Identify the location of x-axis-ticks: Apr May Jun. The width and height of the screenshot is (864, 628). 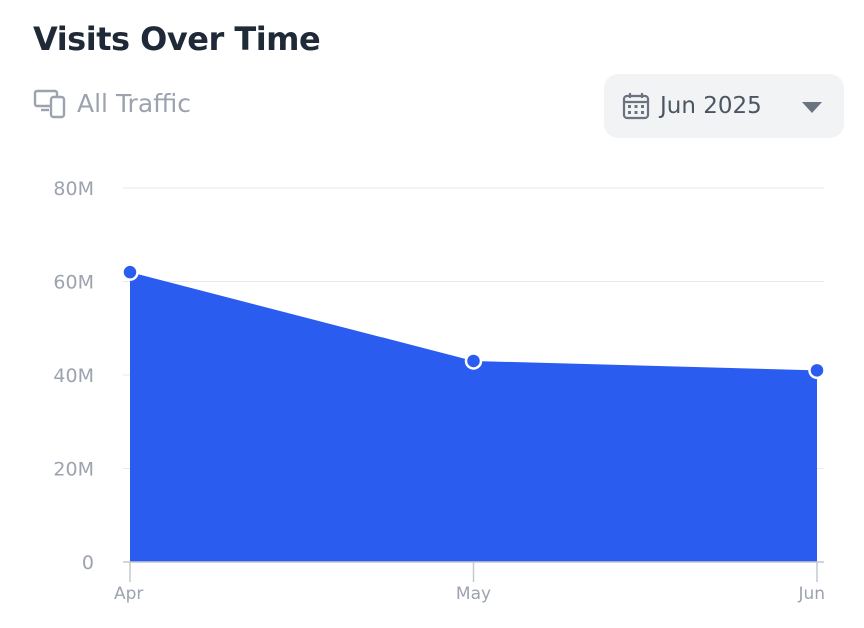
(469, 594).